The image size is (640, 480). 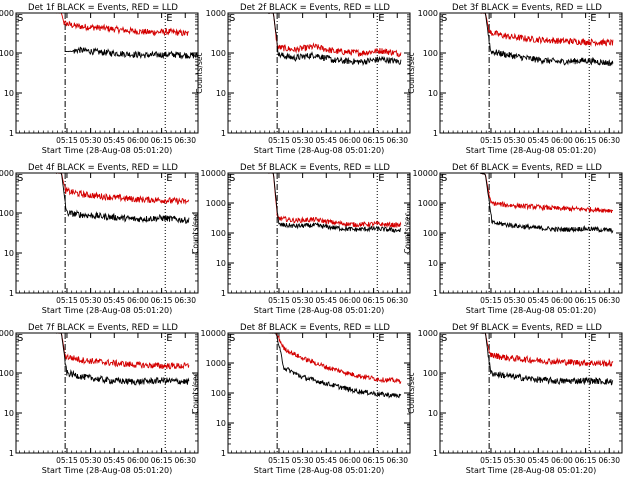 What do you see at coordinates (315, 328) in the screenshot?
I see `chart-title: Det 8f BLACK = Events, RED = LLD` at bounding box center [315, 328].